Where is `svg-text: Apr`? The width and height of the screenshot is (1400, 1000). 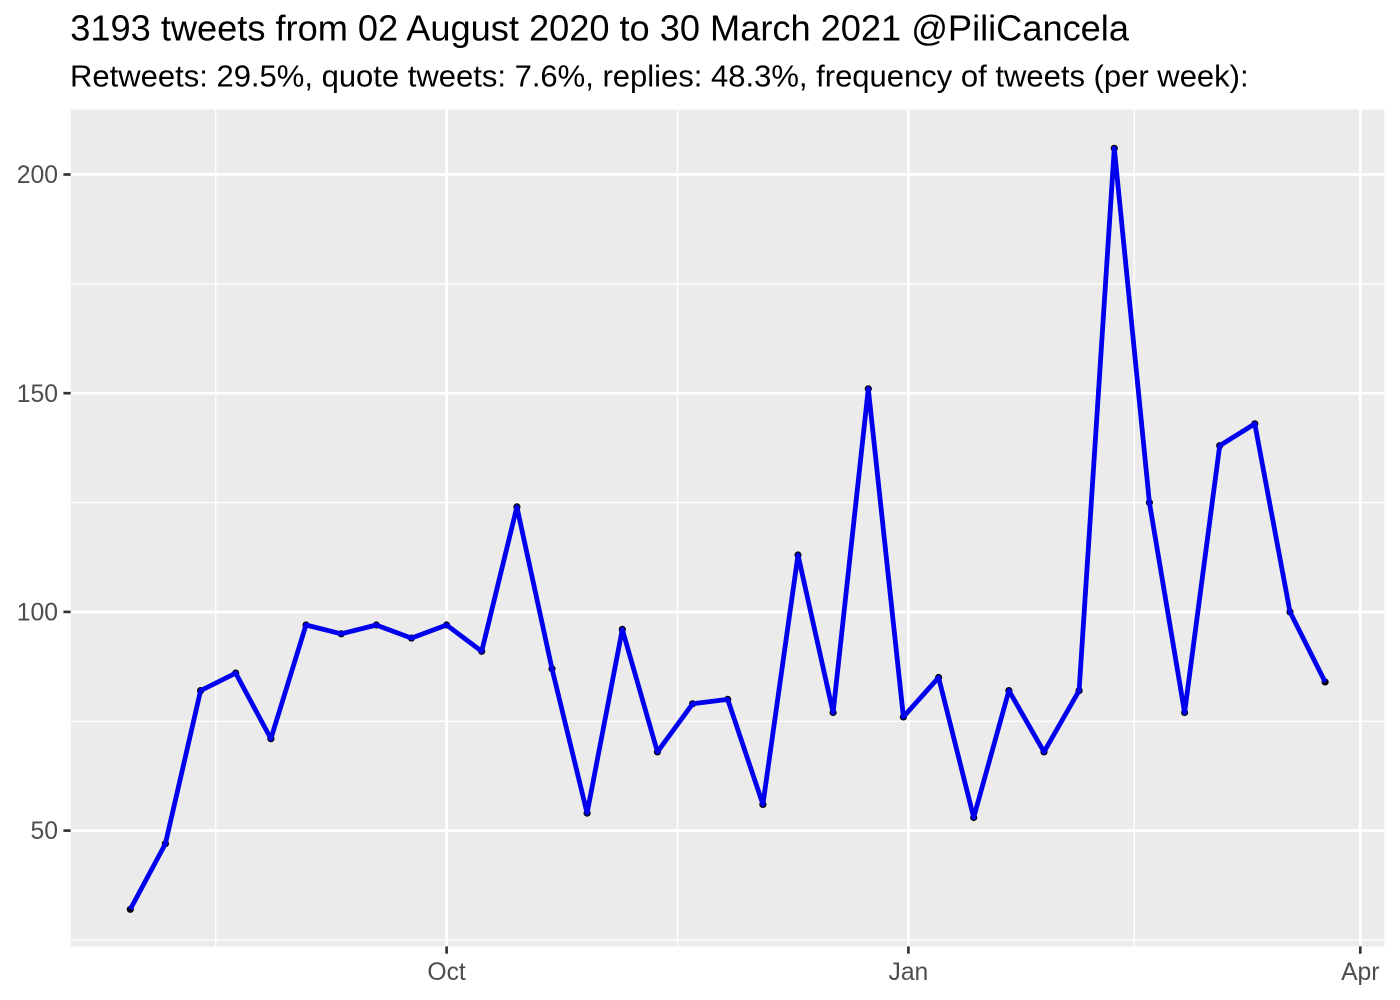 svg-text: Apr is located at coordinates (1360, 972).